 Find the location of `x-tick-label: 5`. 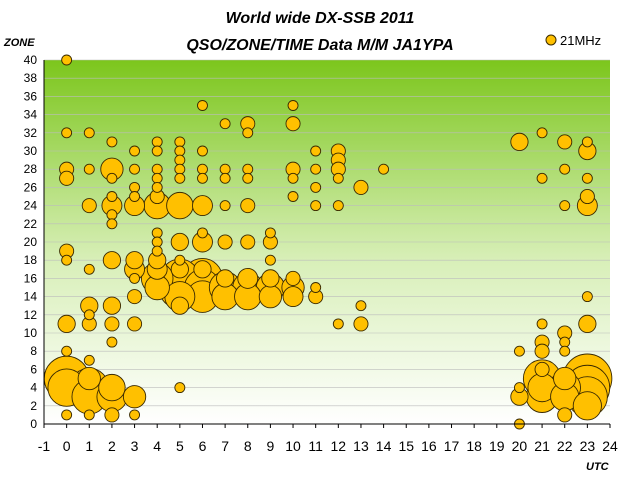

x-tick-label: 5 is located at coordinates (180, 446).